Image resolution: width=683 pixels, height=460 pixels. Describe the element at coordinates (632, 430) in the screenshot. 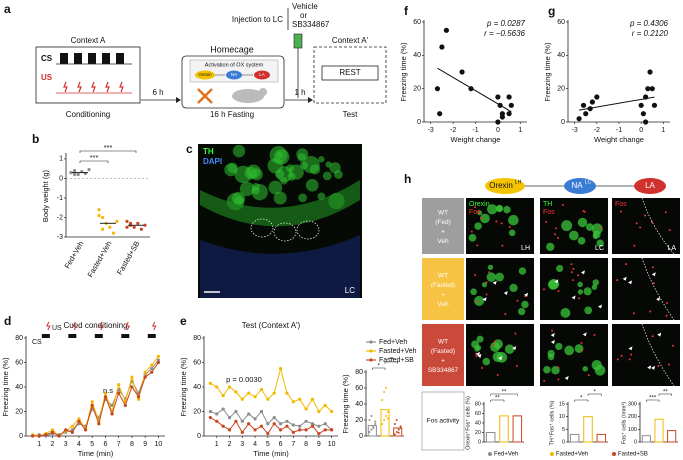

I see `y-tick-label: 100` at that location.